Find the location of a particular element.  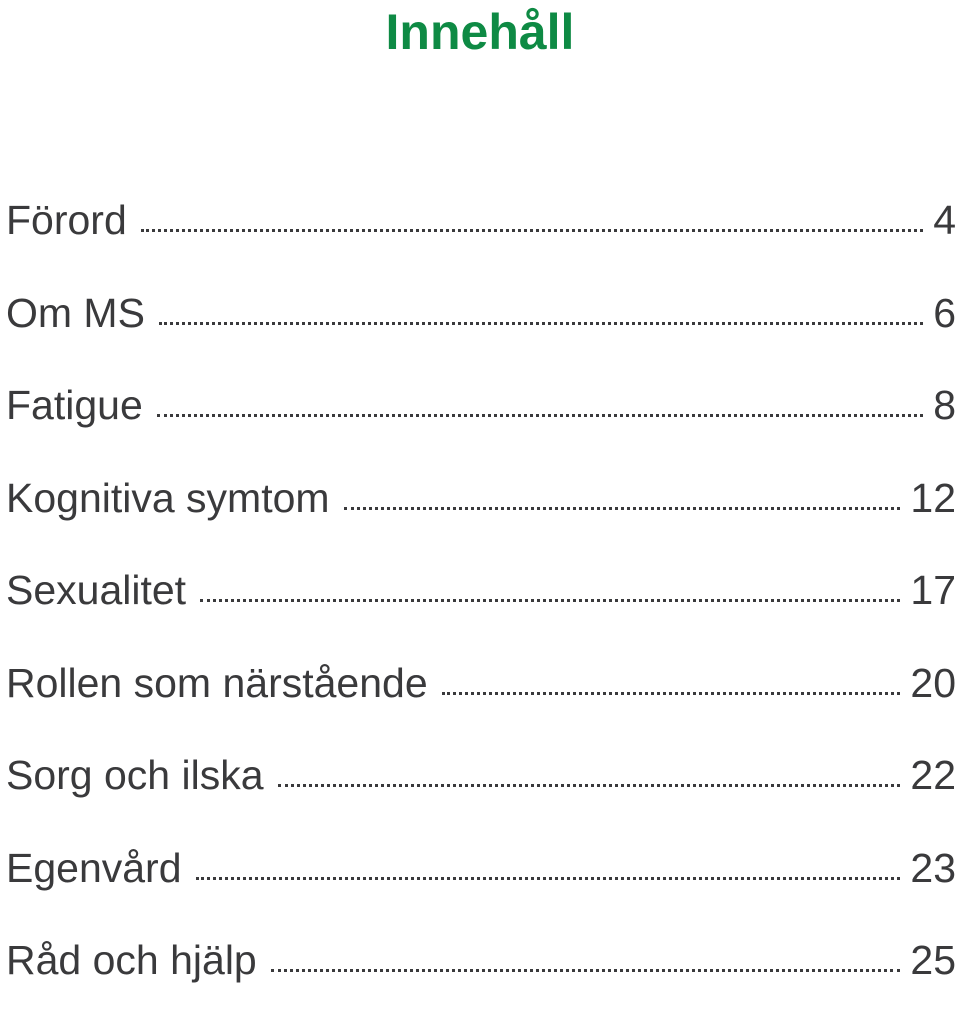

toc-entry-label: Förord is located at coordinates (66, 220).